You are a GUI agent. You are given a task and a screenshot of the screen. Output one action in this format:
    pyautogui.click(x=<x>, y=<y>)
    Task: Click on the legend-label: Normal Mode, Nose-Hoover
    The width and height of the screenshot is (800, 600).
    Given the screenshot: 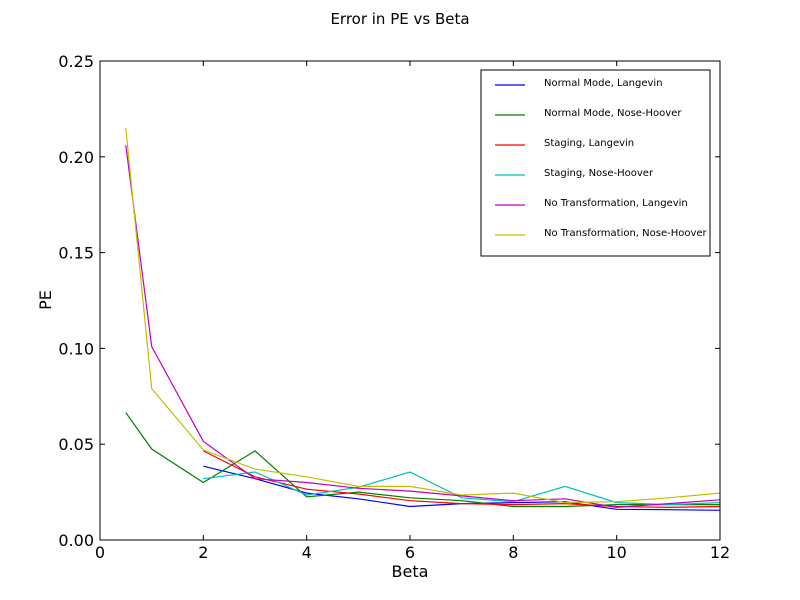 What is the action you would take?
    pyautogui.click(x=613, y=113)
    